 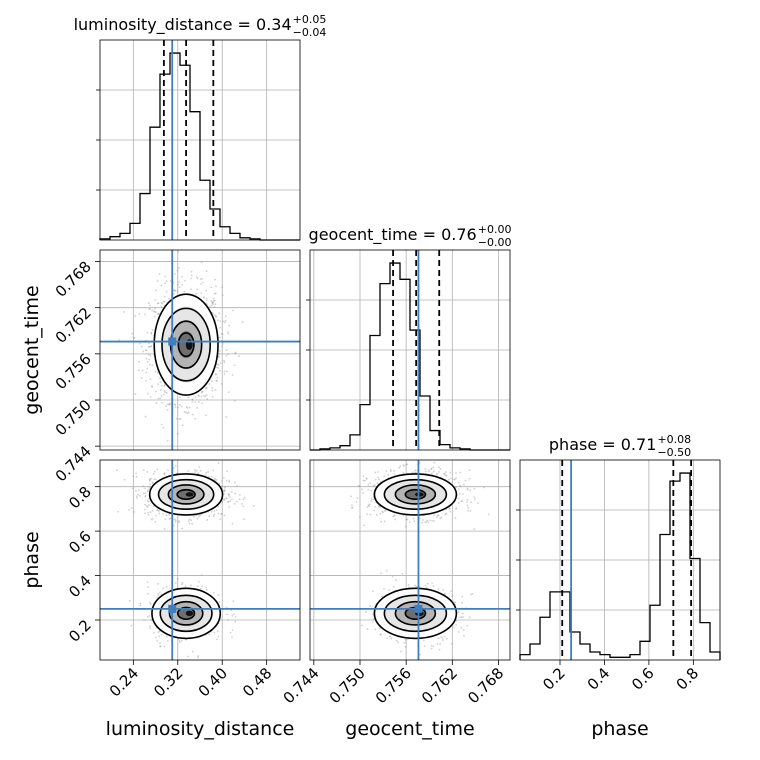 I want to click on x-tick-label-geocent_time: 0.756, so click(x=393, y=685).